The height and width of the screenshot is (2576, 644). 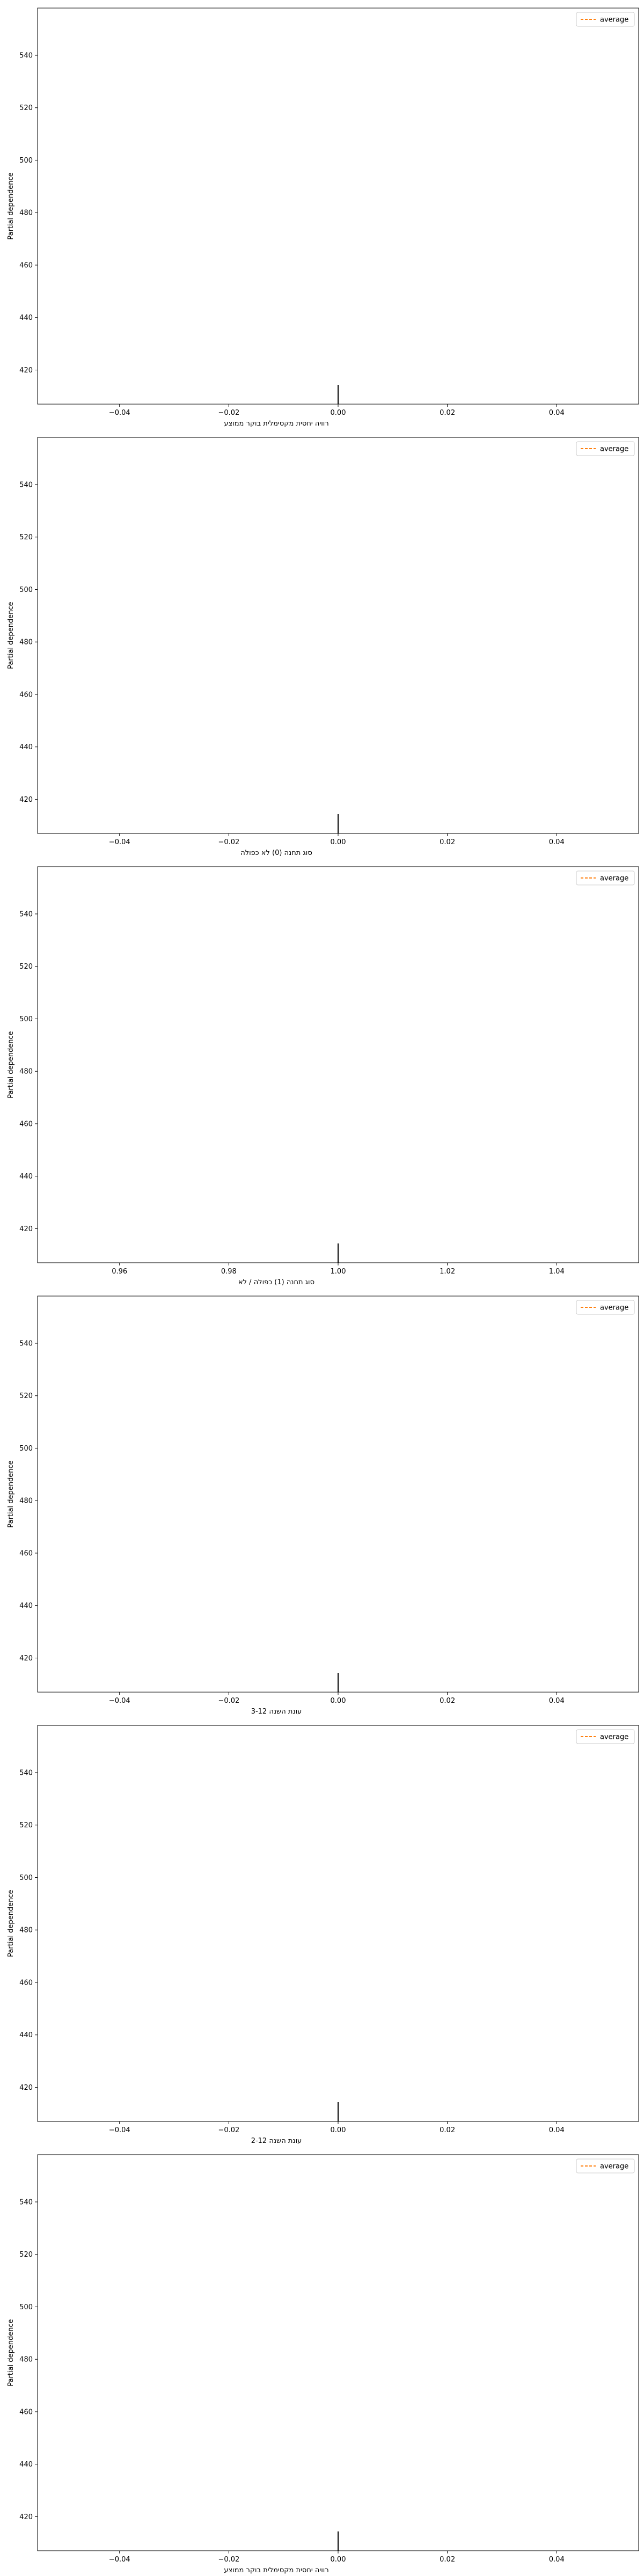 I want to click on x-tick-label: 0.96, so click(x=119, y=1272).